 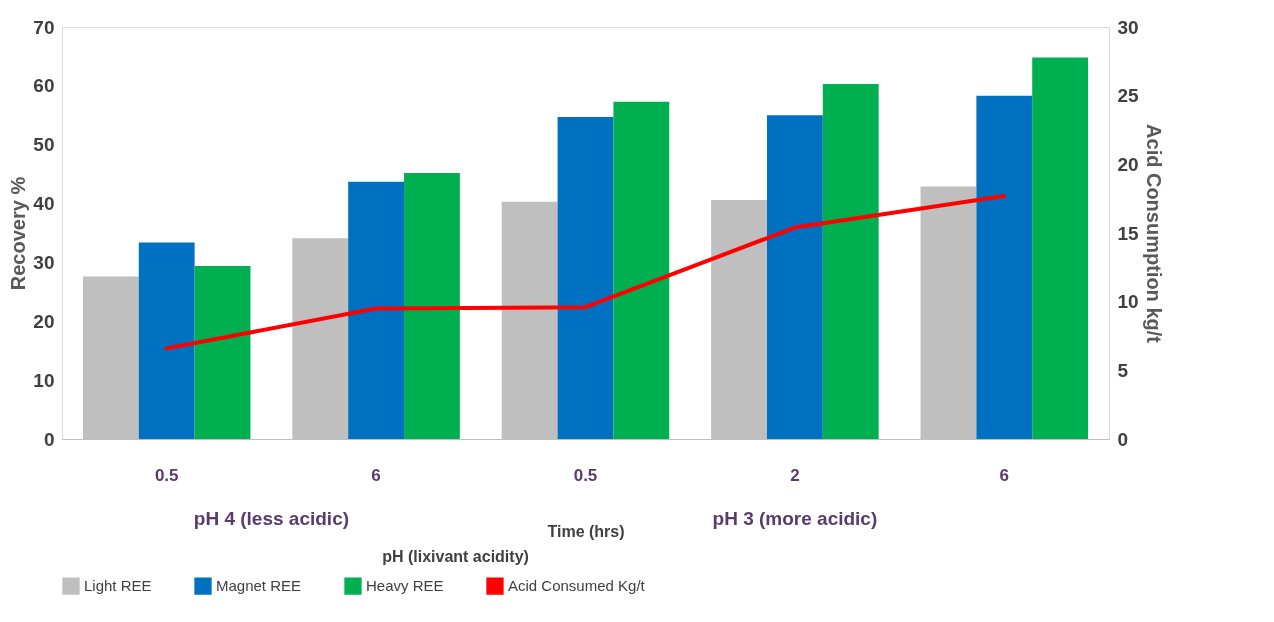 I want to click on legend-label: Heavy REE, so click(x=405, y=586).